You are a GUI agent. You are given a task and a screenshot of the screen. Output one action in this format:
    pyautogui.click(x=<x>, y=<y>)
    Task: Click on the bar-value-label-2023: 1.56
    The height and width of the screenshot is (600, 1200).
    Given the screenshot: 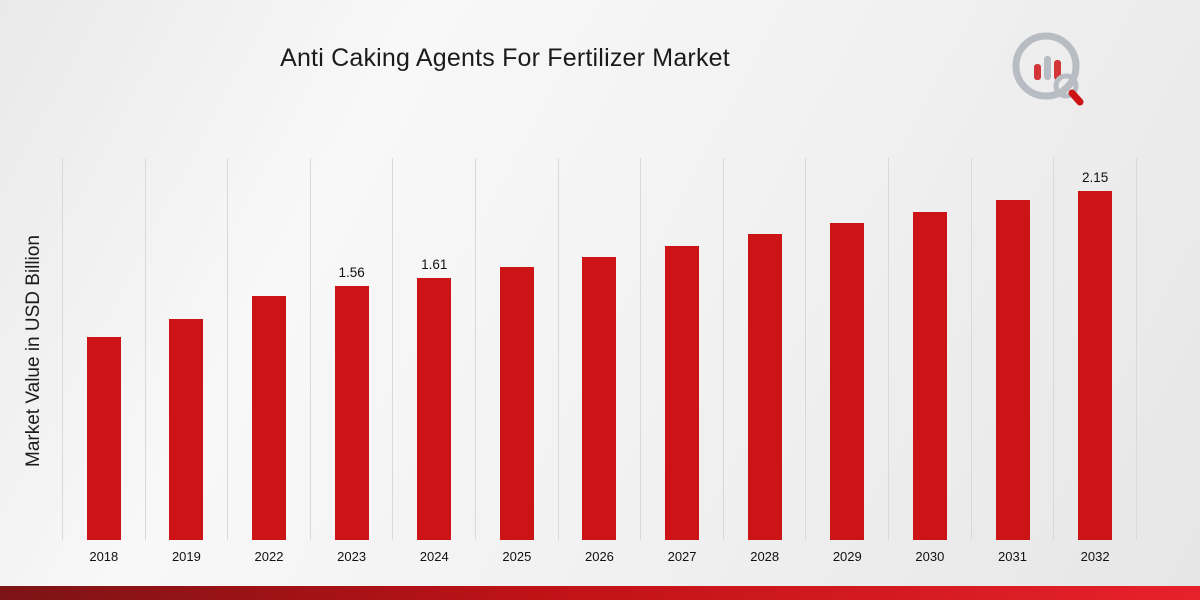 What is the action you would take?
    pyautogui.click(x=351, y=272)
    